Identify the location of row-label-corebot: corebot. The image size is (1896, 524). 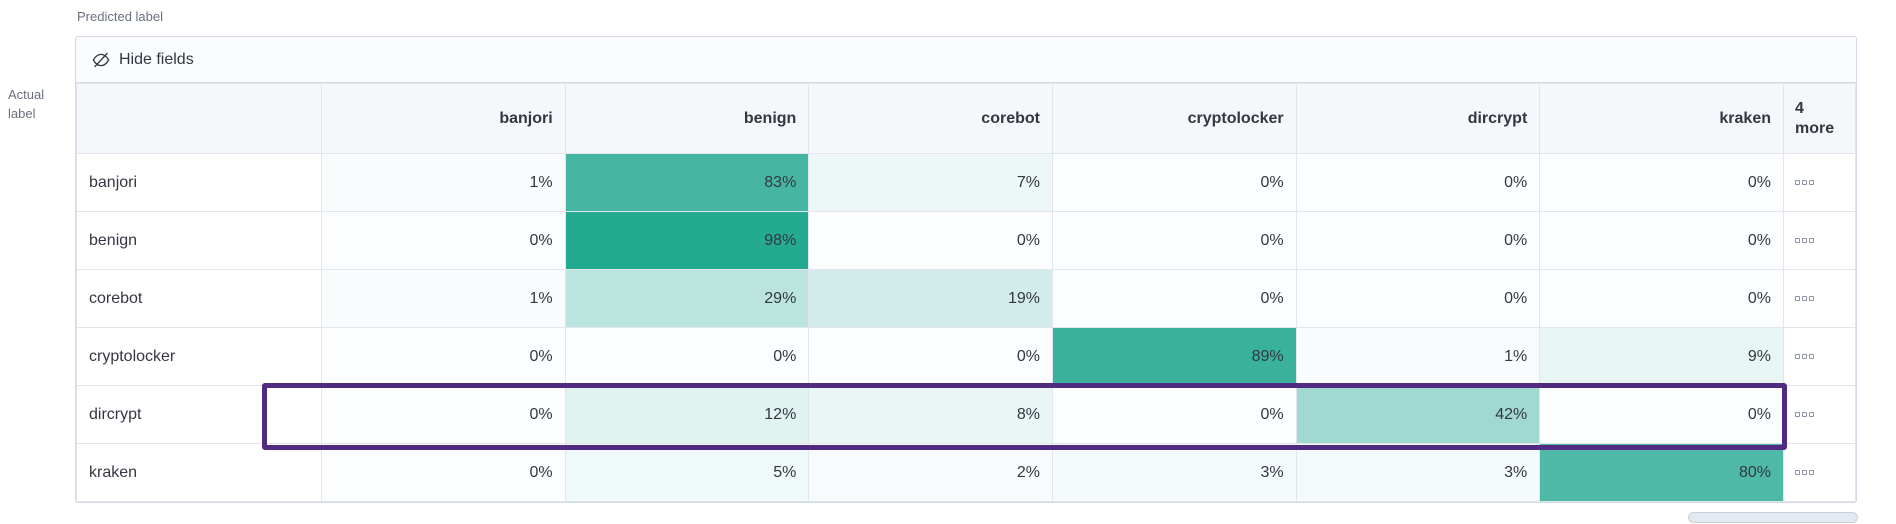
(199, 298).